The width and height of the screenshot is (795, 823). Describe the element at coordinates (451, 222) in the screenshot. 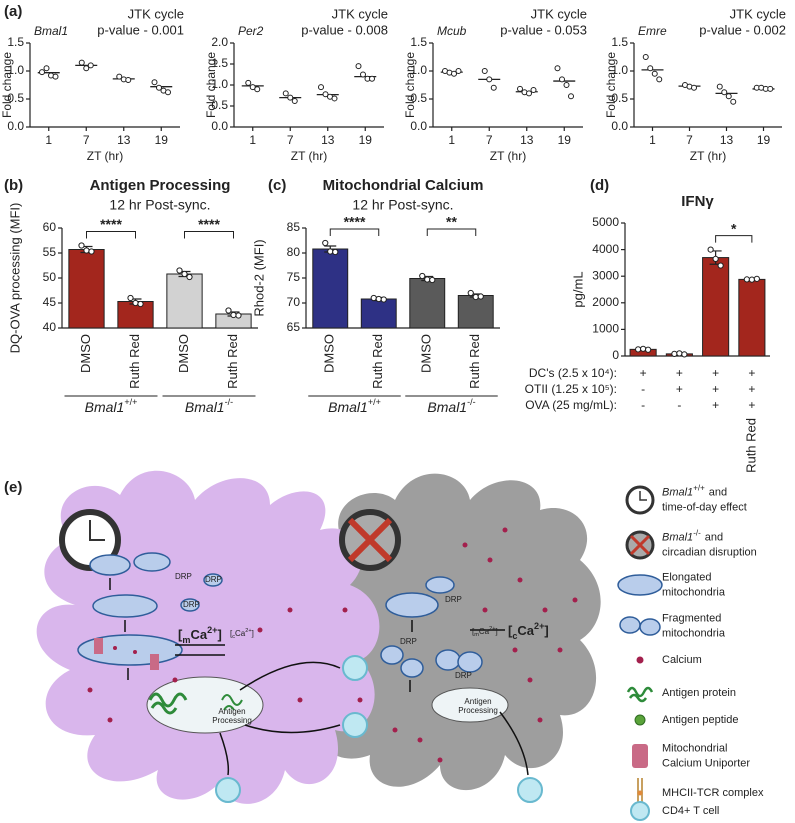

I see `significance-label: **` at that location.